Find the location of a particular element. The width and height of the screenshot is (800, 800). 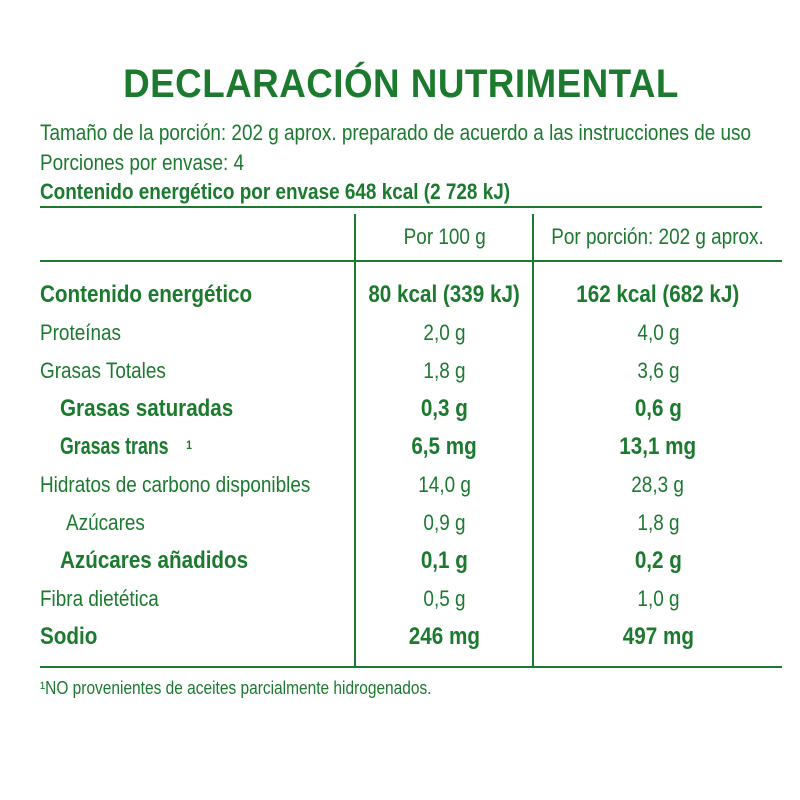

per-100g-value: 0,5 g is located at coordinates (444, 599).